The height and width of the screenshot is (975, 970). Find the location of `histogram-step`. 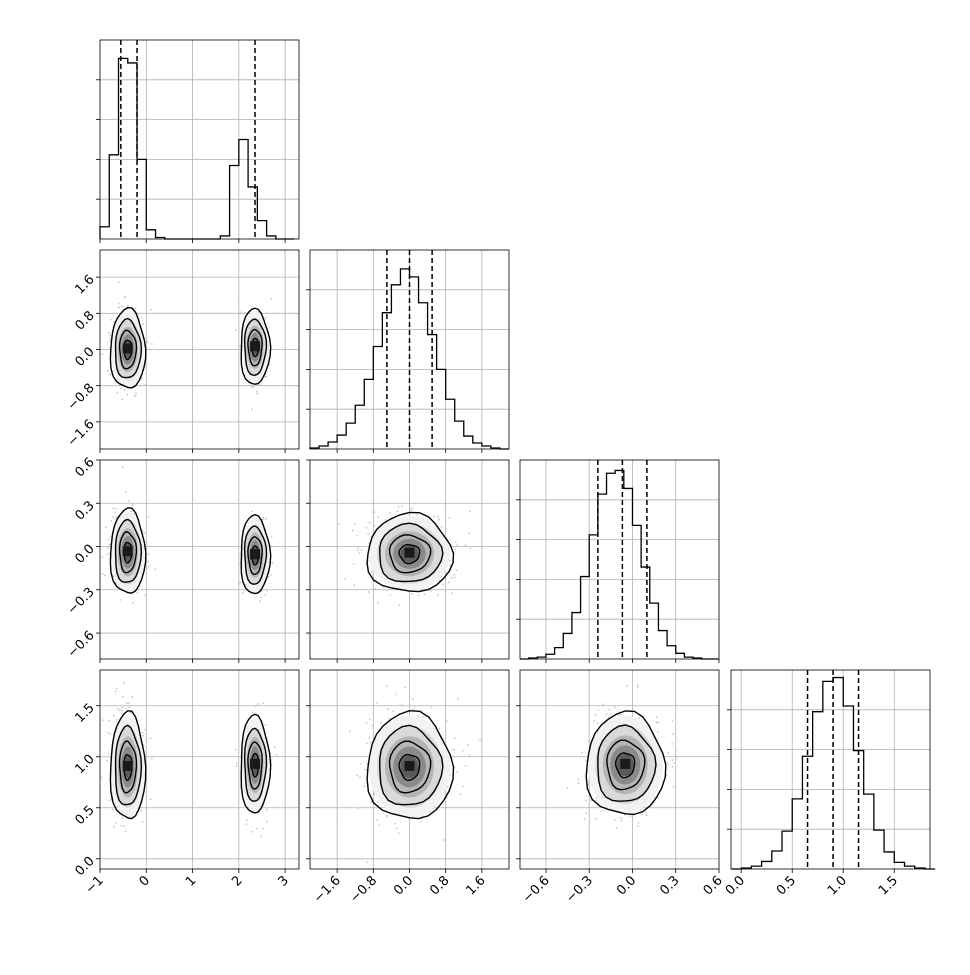

histogram-step is located at coordinates (197, 148).